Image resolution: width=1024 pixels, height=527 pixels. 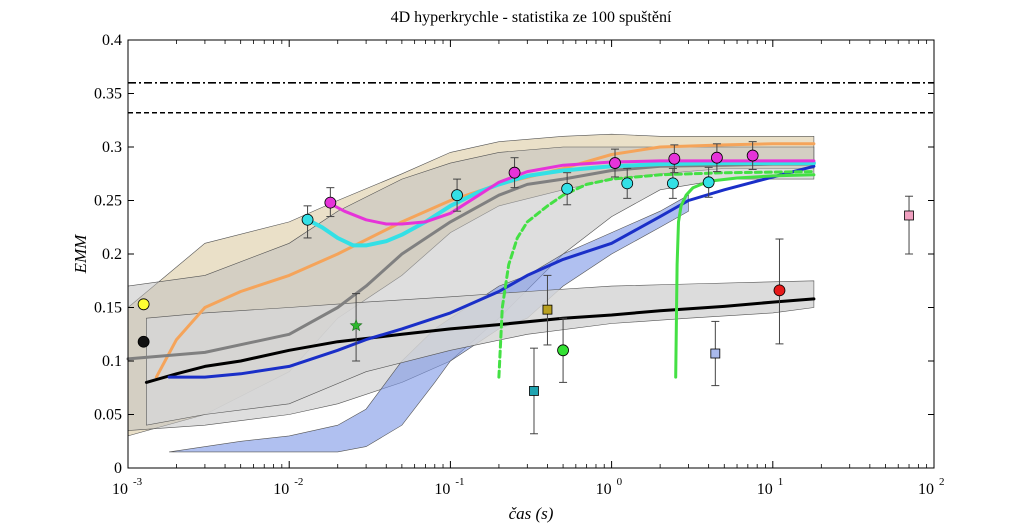 What do you see at coordinates (745, 276) in the screenshot?
I see `green-solid` at bounding box center [745, 276].